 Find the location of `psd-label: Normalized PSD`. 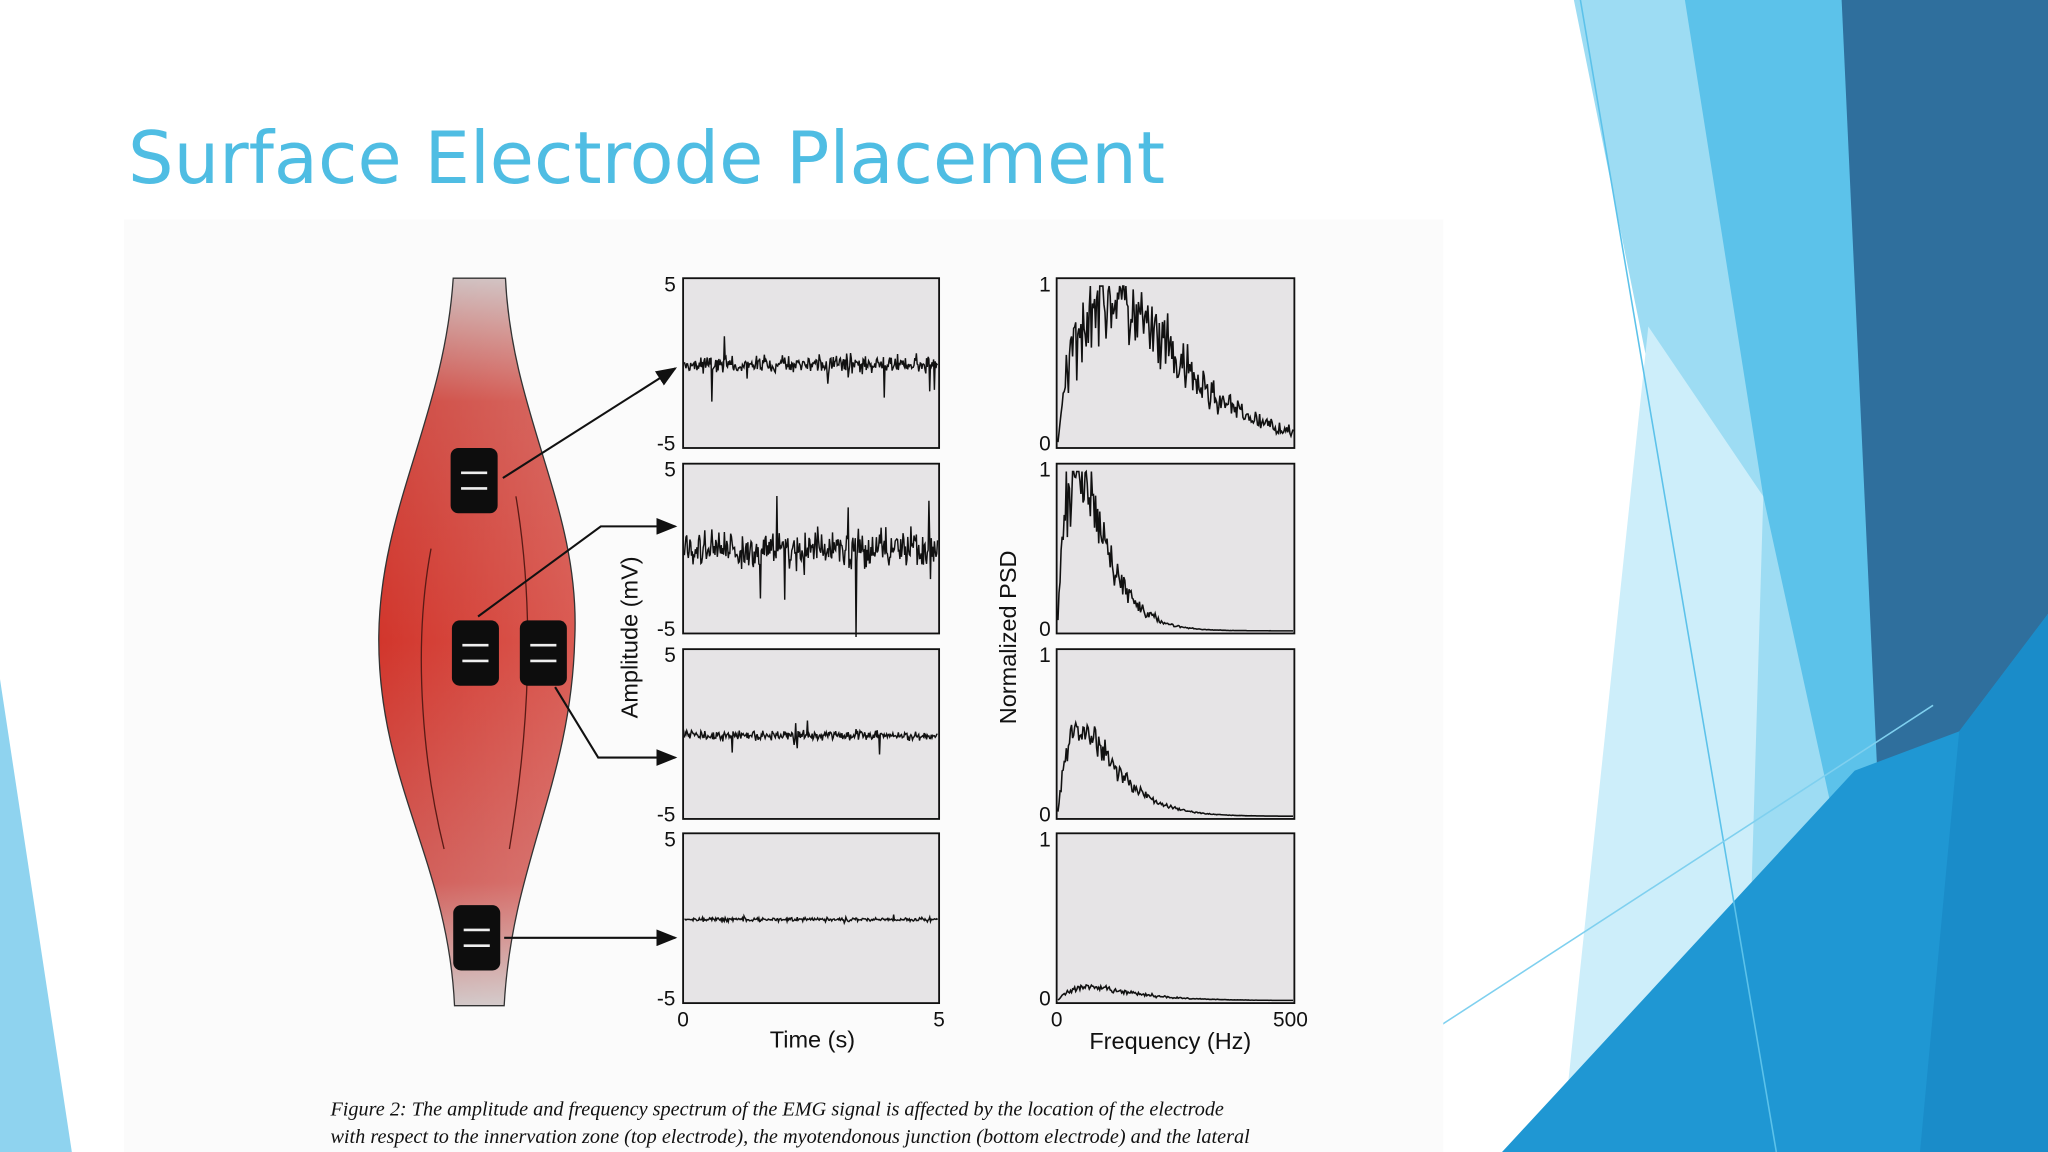

psd-label: Normalized PSD is located at coordinates (1008, 638).